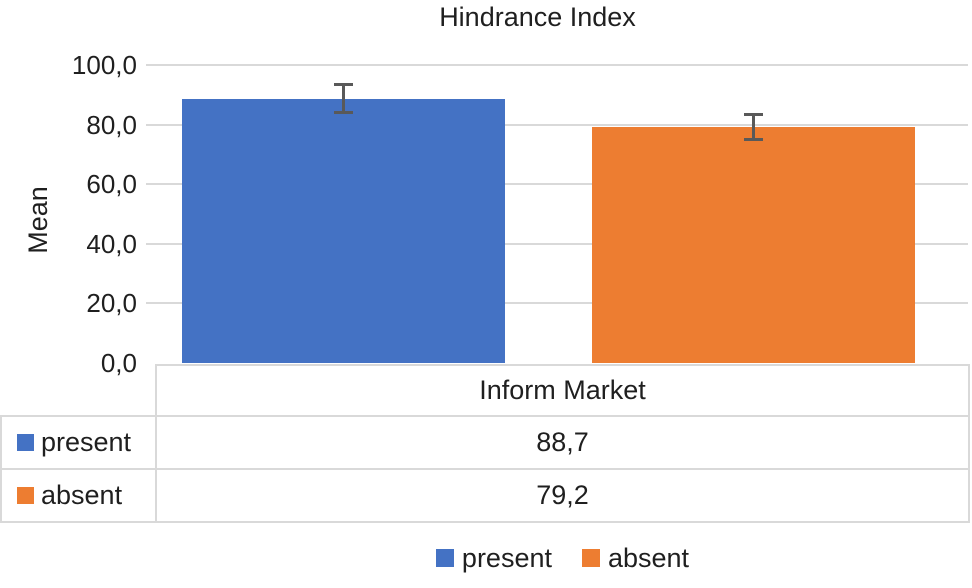  I want to click on table-value-present: 88,7, so click(562, 443).